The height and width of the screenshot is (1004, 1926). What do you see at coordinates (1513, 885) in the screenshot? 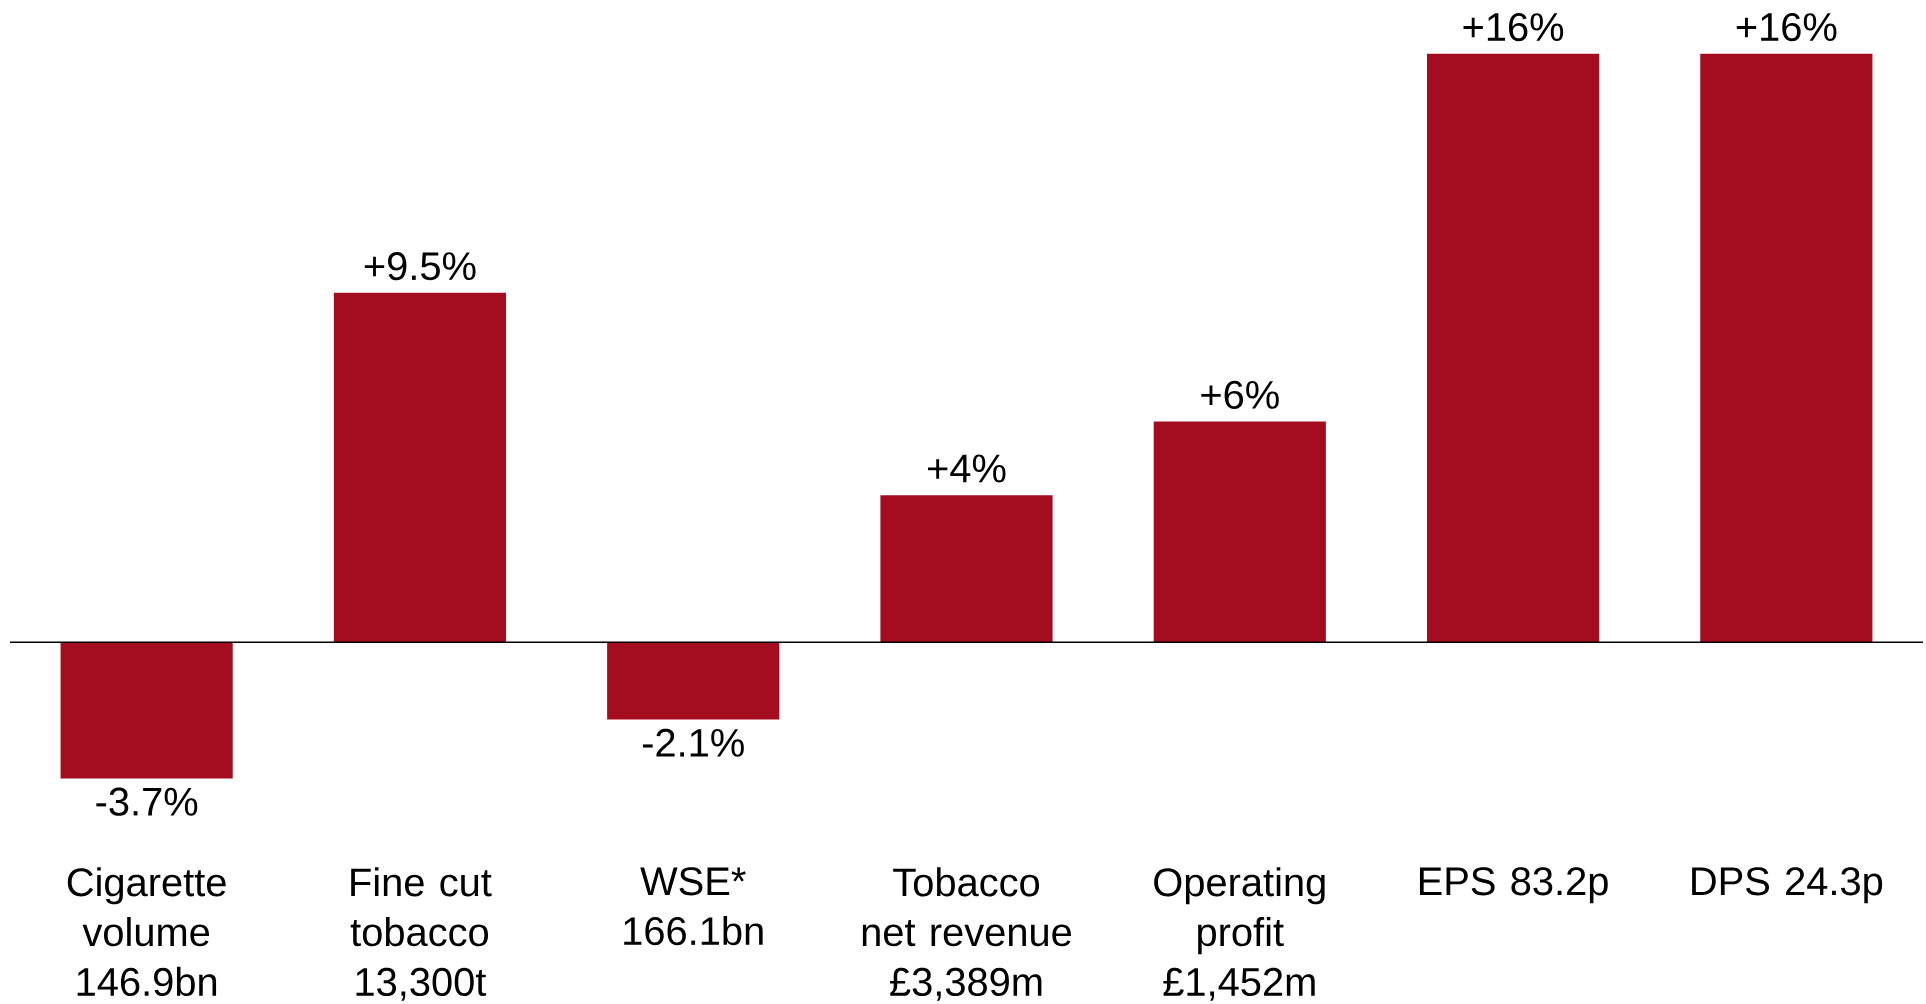
I see `x-tick-label: EPS 83.2p` at bounding box center [1513, 885].